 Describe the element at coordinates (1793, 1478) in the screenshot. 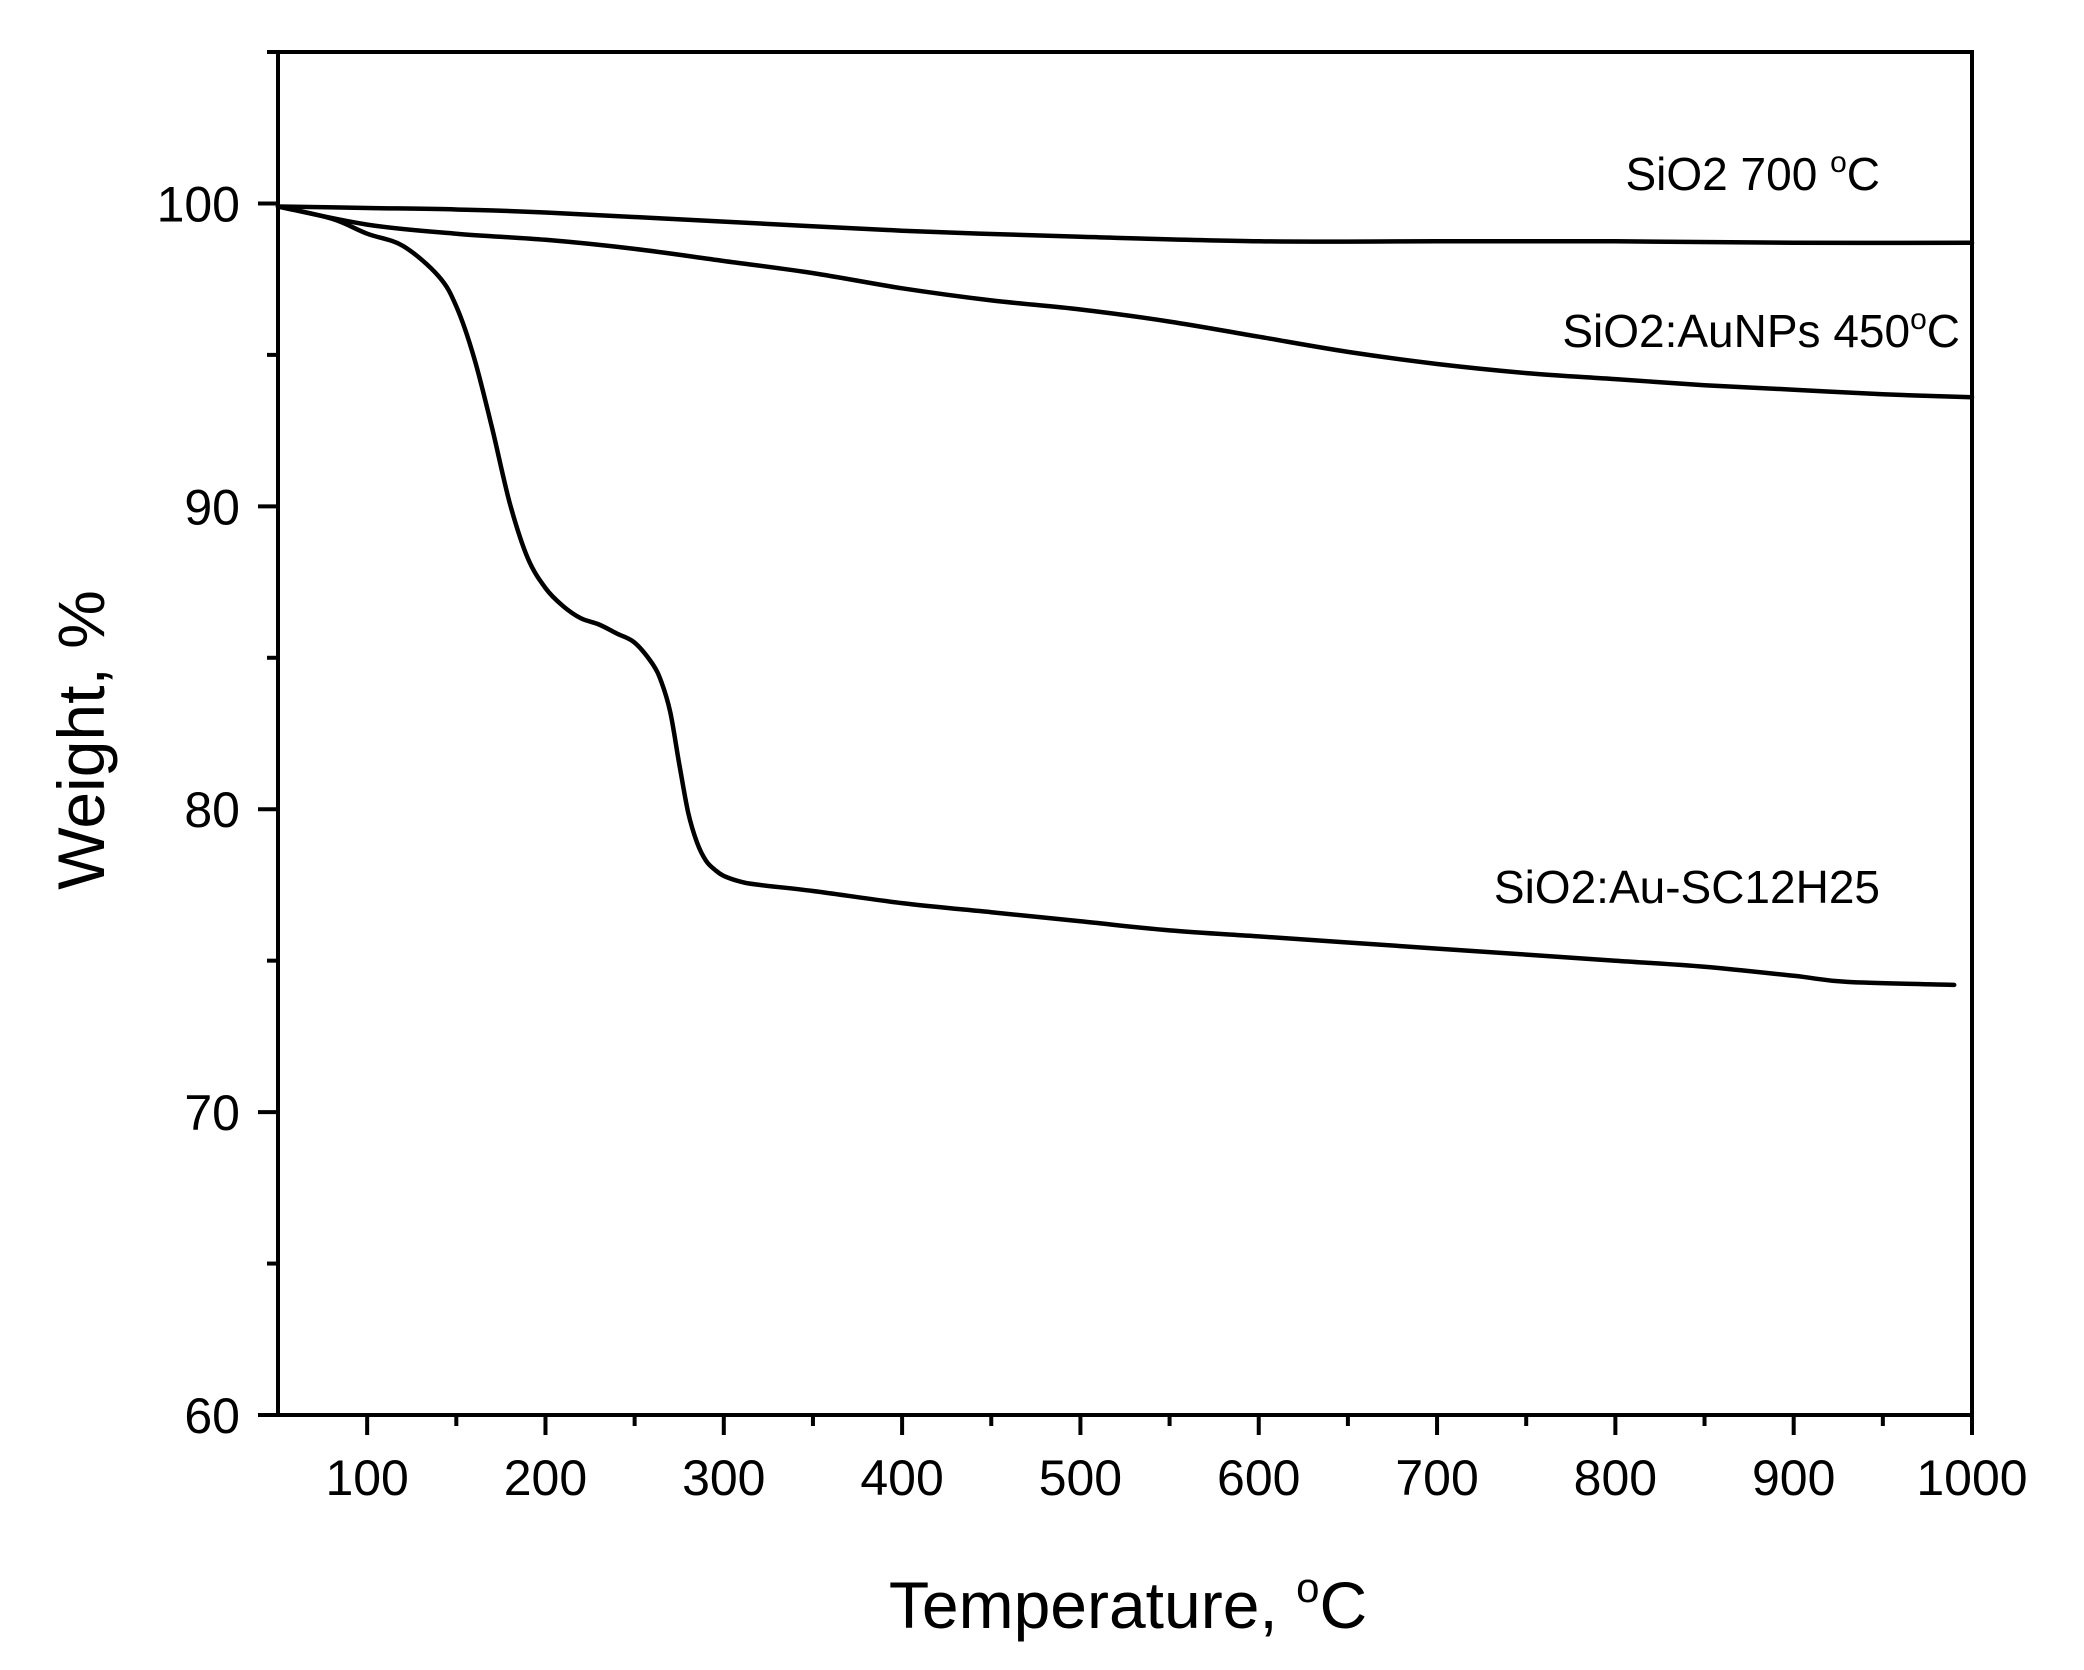

I see `x-tick-label: 900` at that location.